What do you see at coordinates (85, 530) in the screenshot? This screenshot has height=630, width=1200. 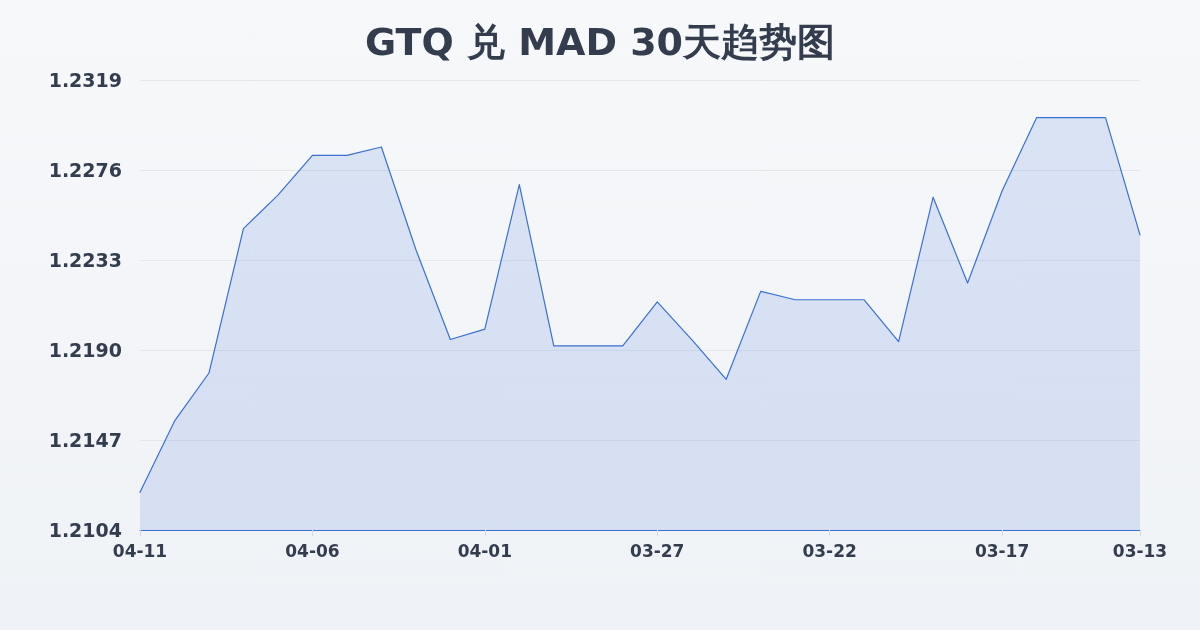 I see `y-tick-label: 1.2104` at bounding box center [85, 530].